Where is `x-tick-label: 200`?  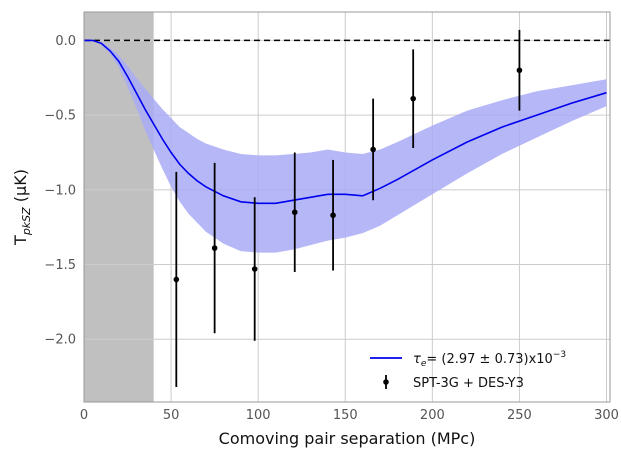 x-tick-label: 200 is located at coordinates (432, 415).